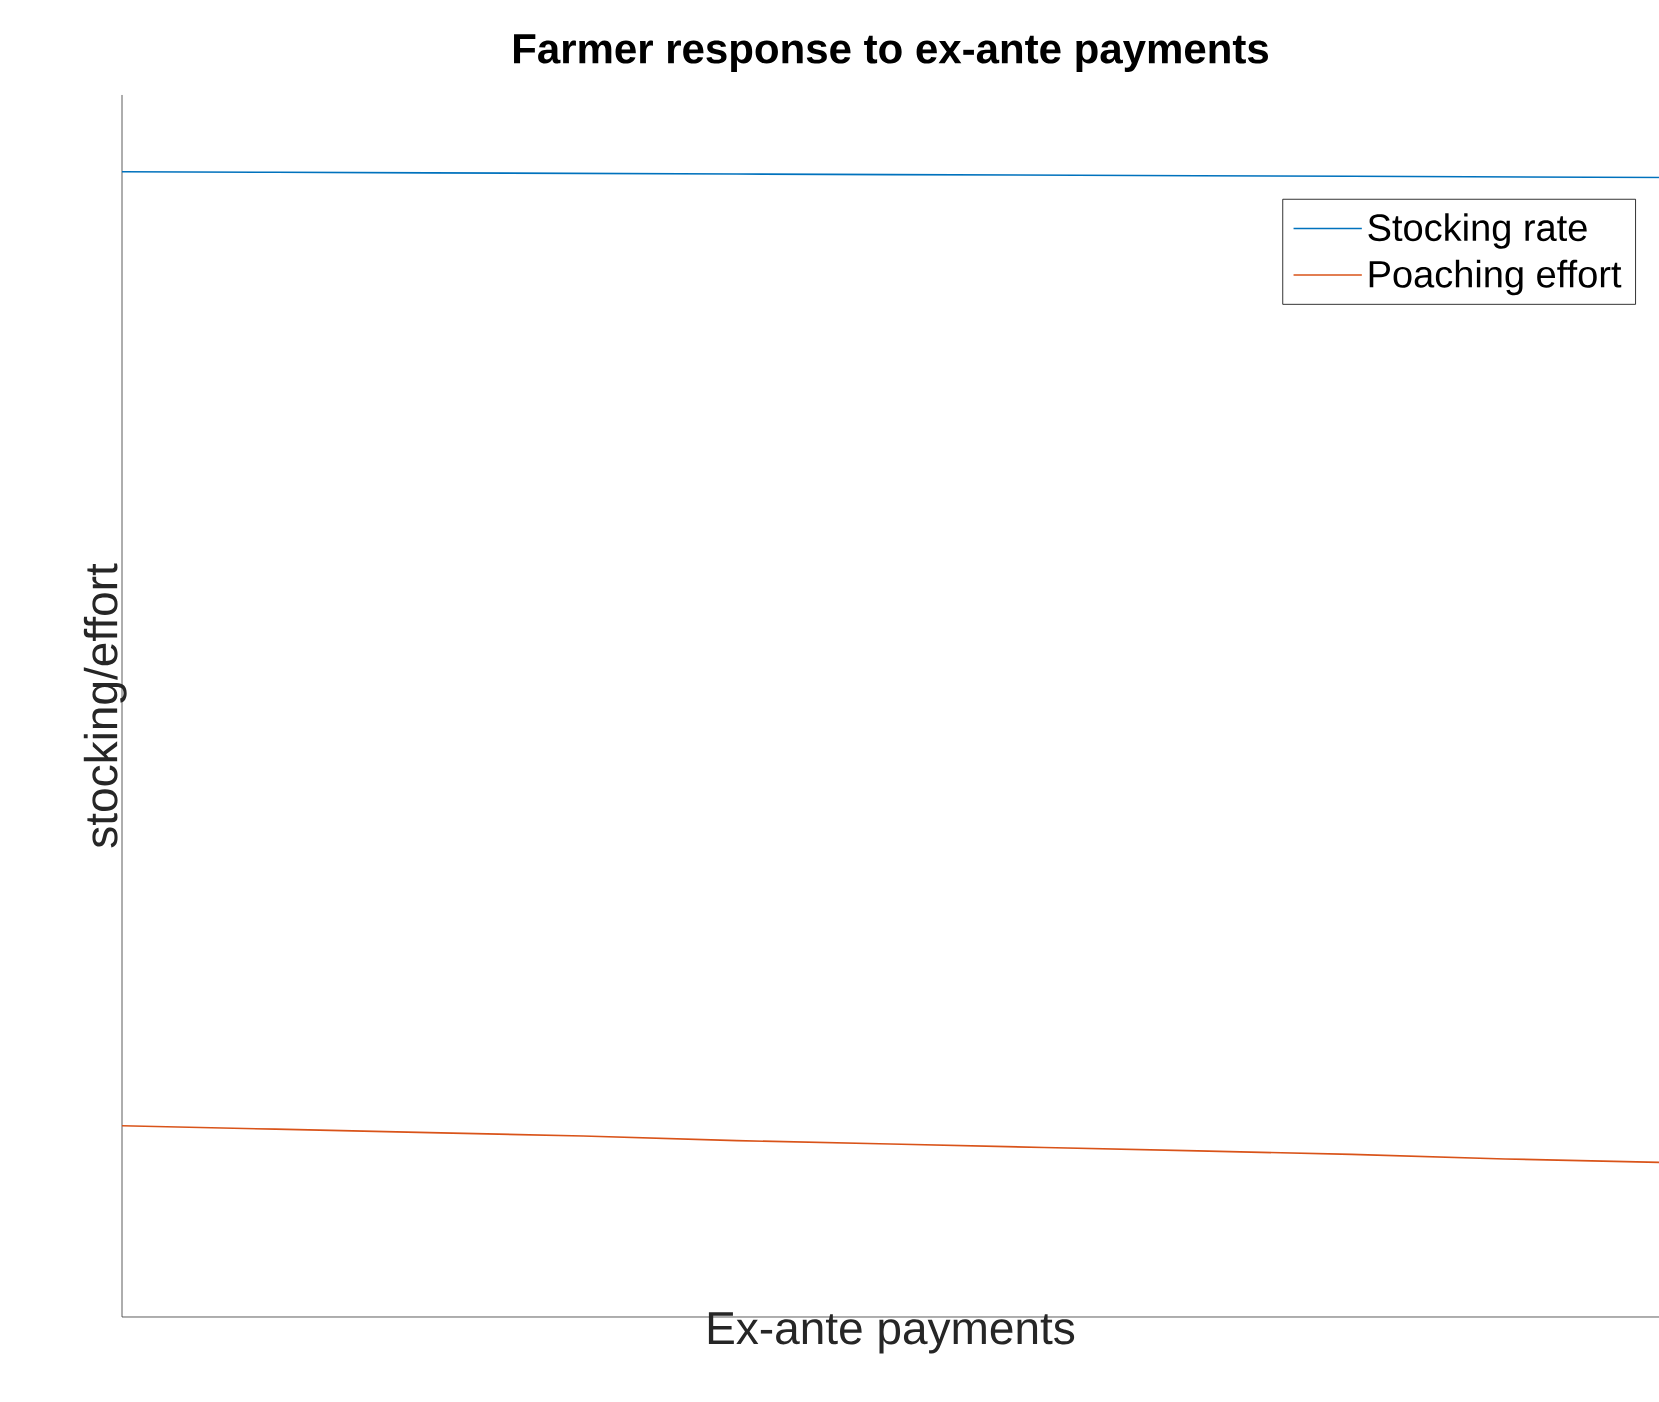  I want to click on y-axis-title: stocking/effort, so click(105, 705).